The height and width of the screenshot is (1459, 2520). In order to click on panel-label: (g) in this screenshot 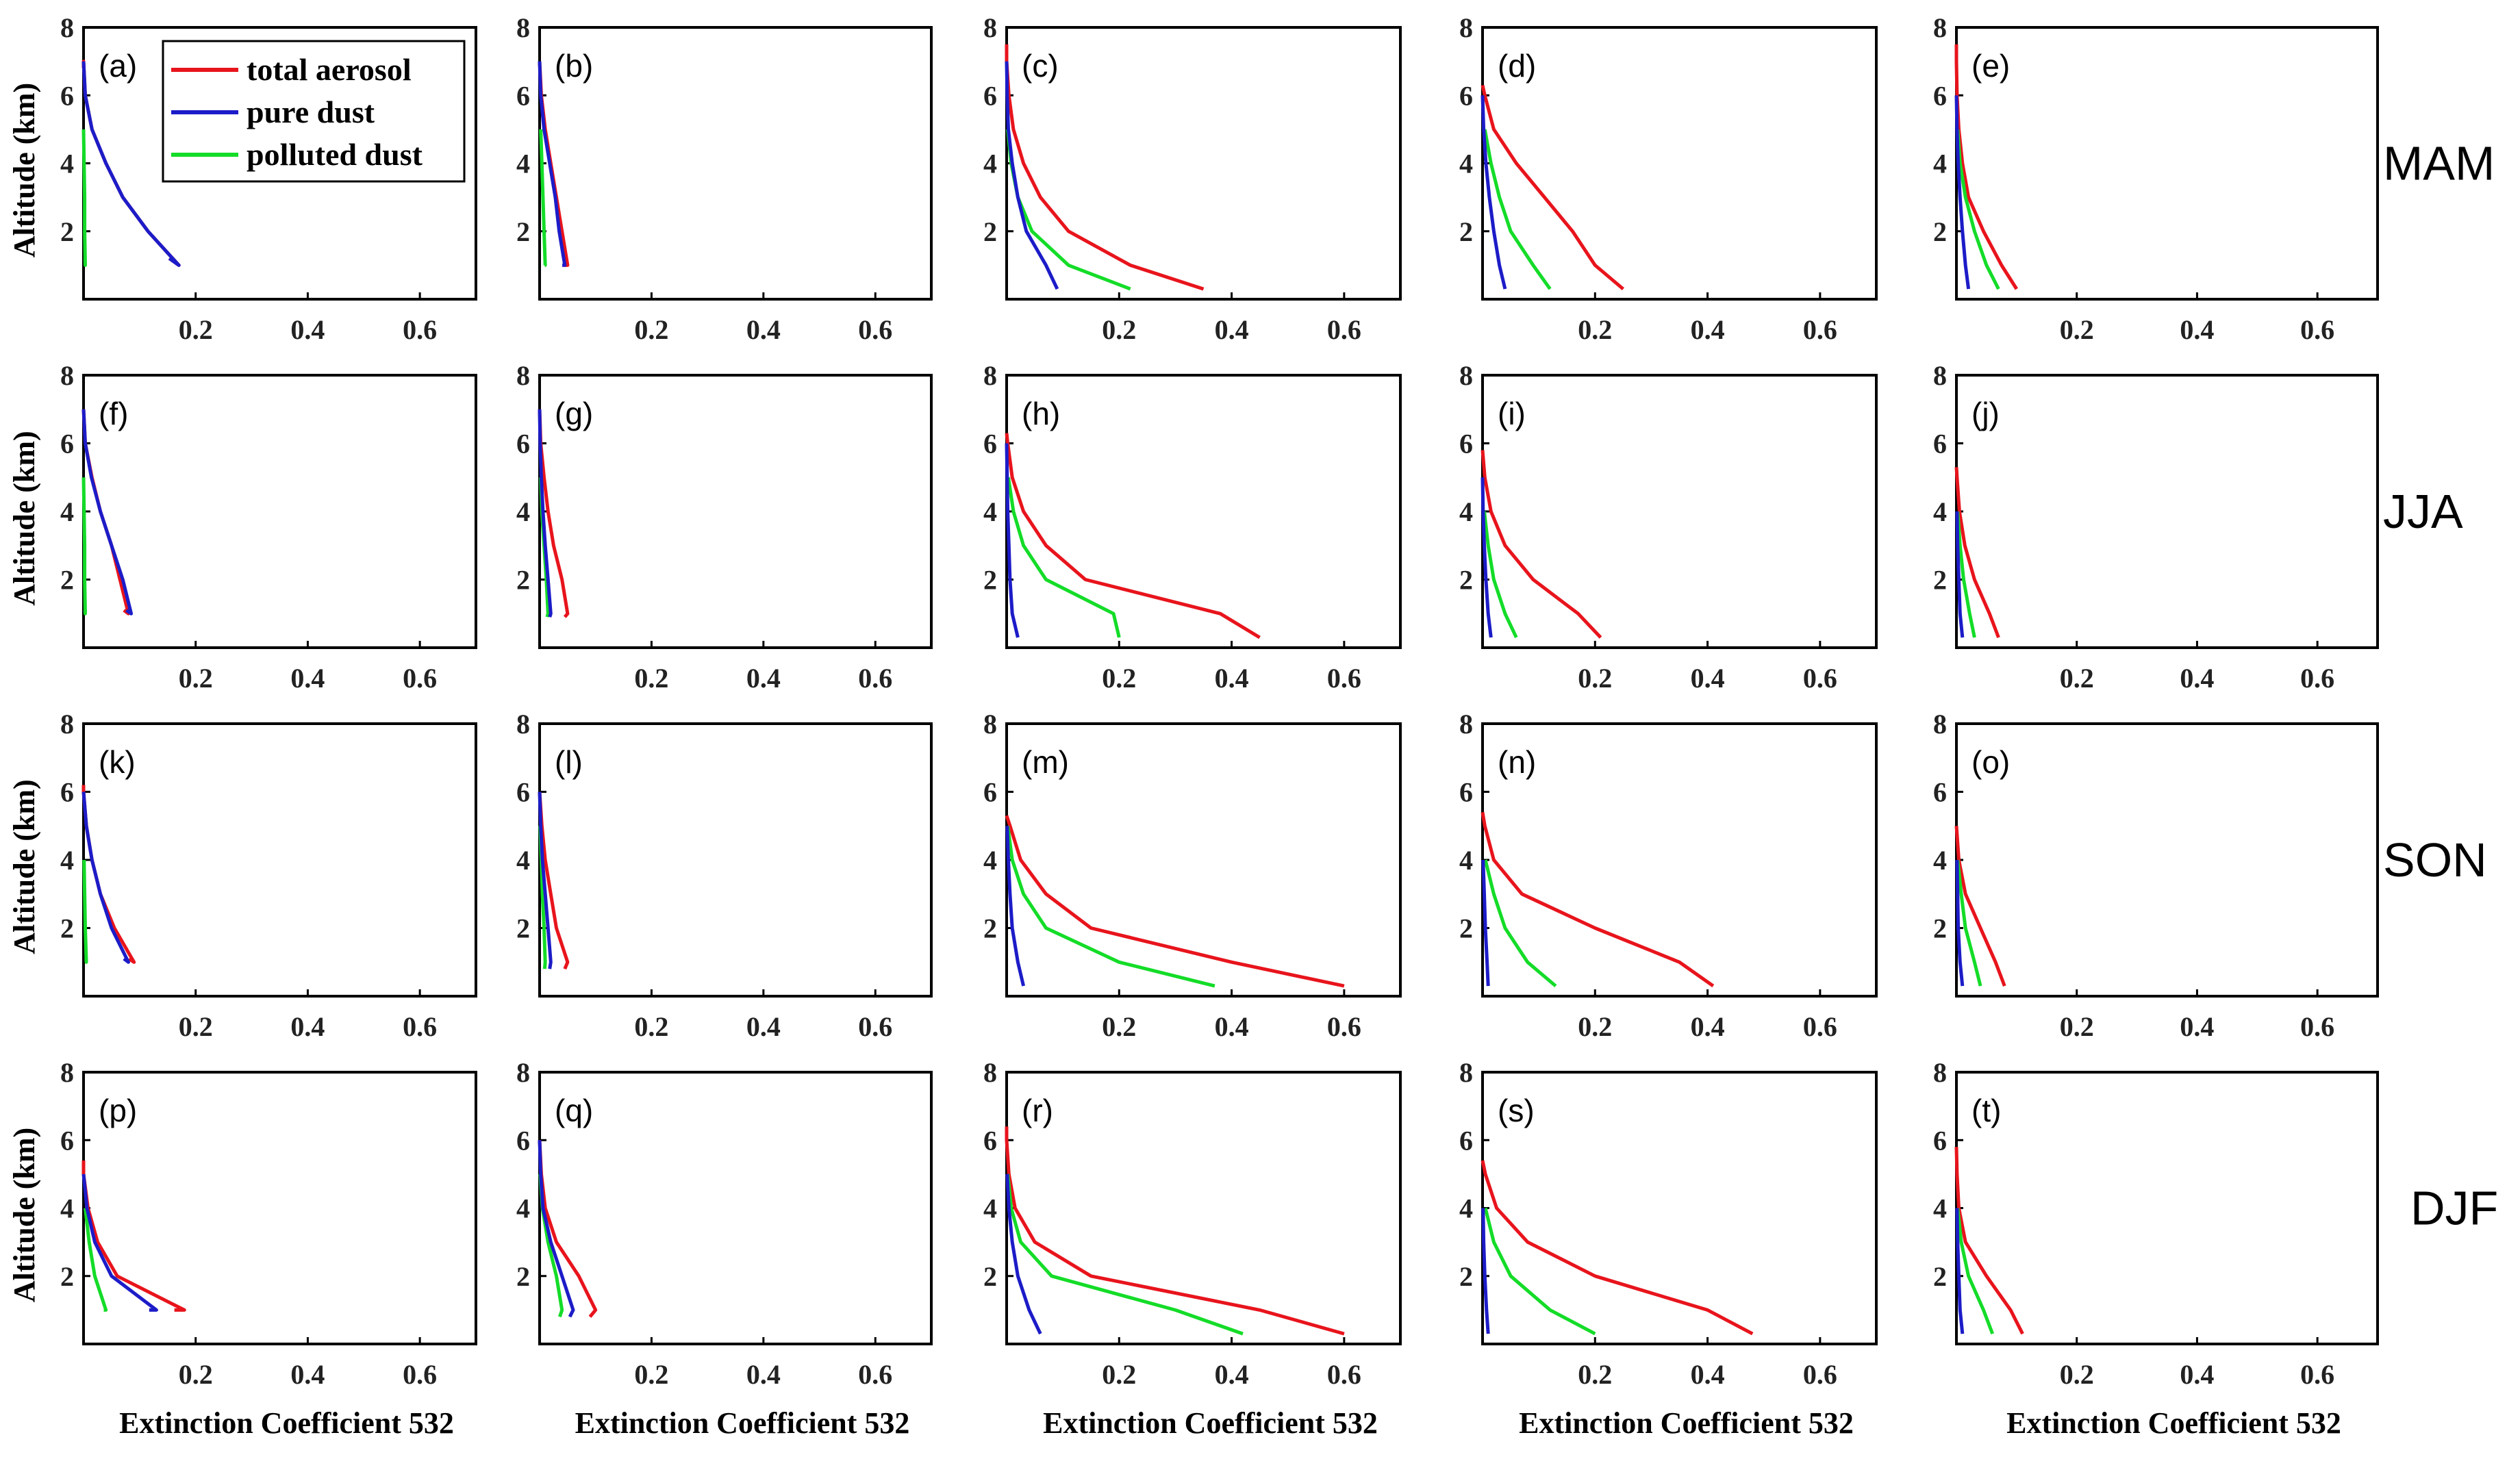, I will do `click(574, 414)`.